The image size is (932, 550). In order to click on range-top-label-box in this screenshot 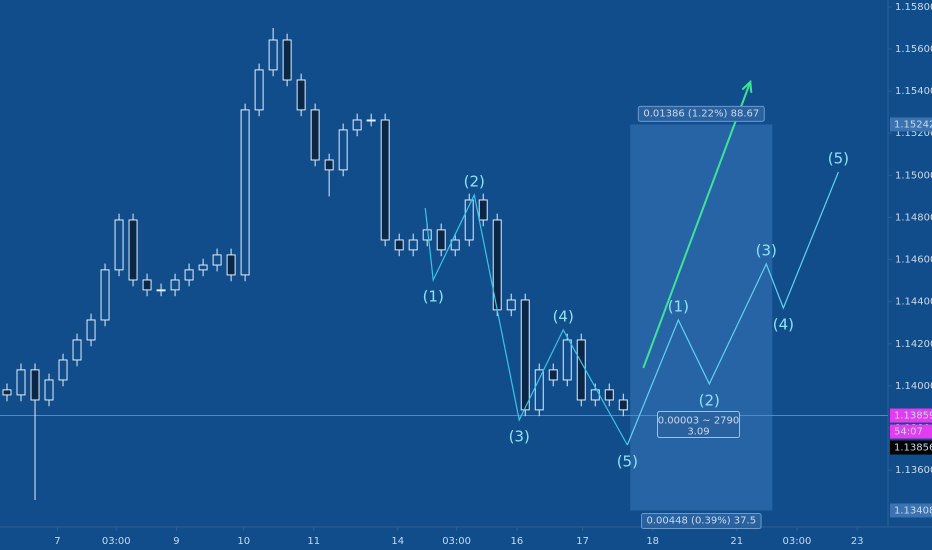, I will do `click(701, 113)`.